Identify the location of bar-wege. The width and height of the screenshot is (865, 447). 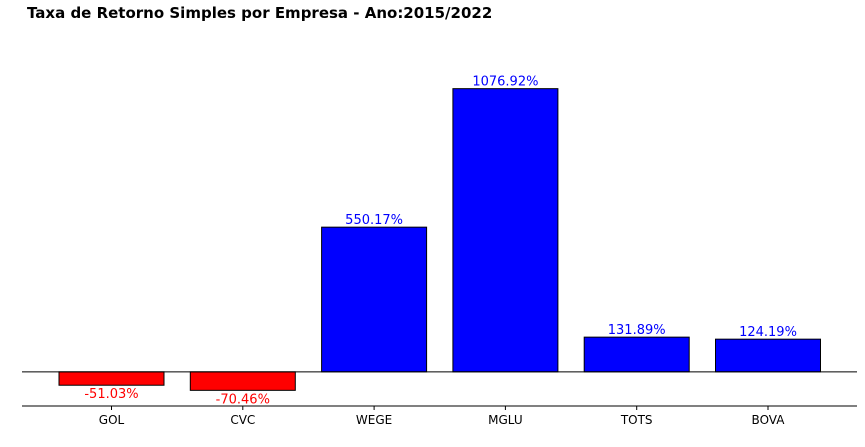
(374, 299).